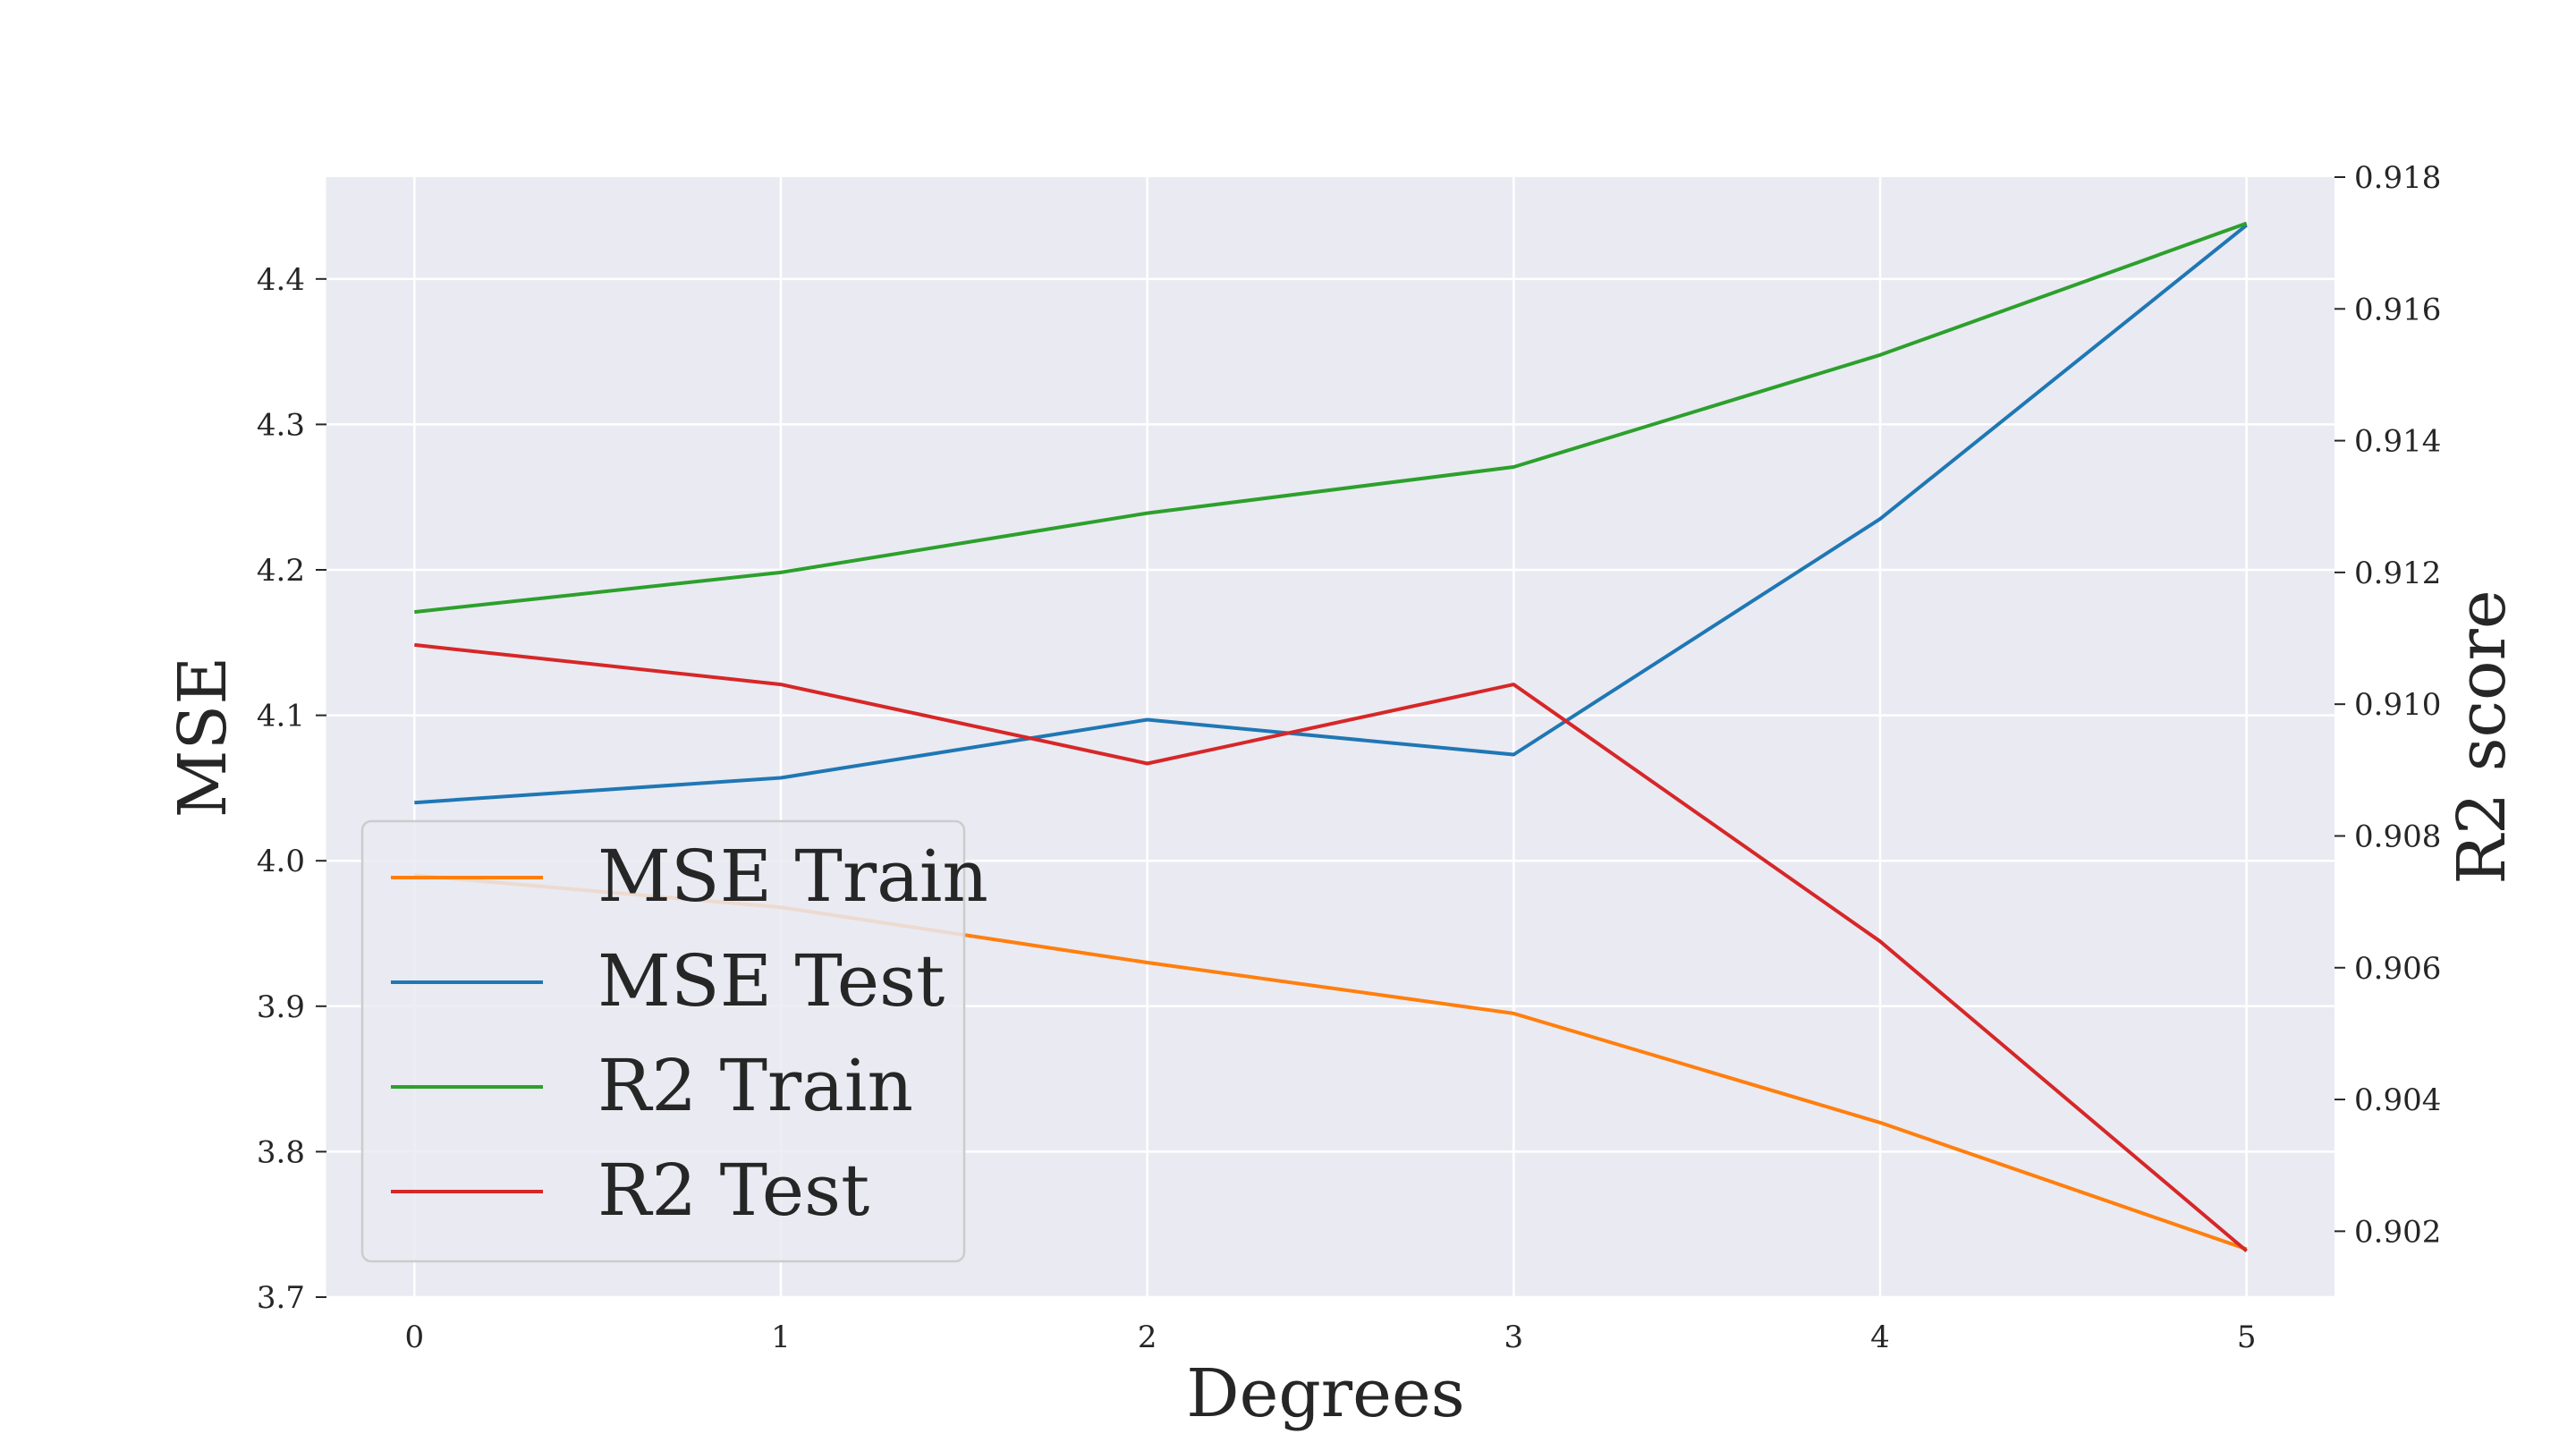 The width and height of the screenshot is (2576, 1451). What do you see at coordinates (781, 1337) in the screenshot?
I see `x-tick-label: 1` at bounding box center [781, 1337].